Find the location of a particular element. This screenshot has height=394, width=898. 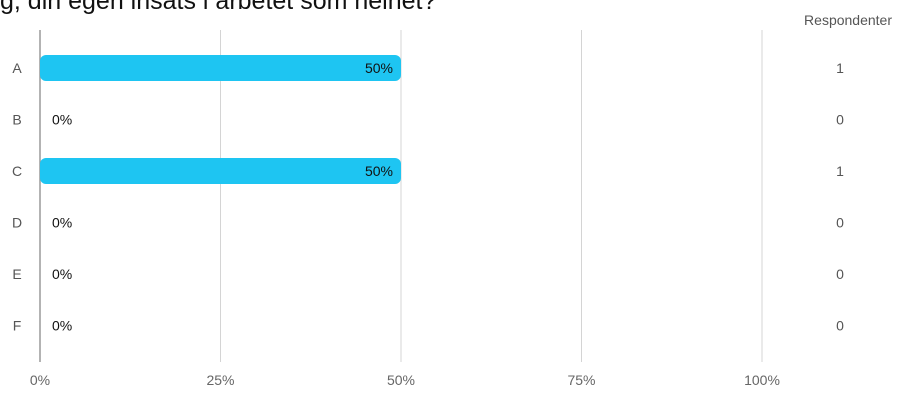

category-label: B is located at coordinates (16, 120).